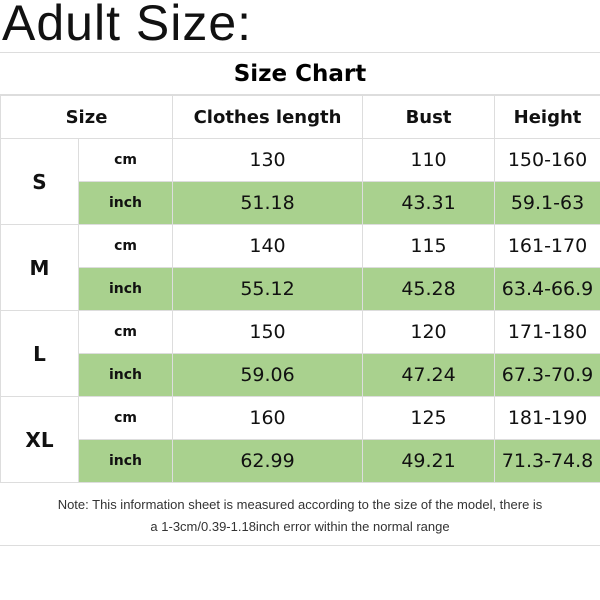  I want to click on cell-clothes-length: 160, so click(268, 418).